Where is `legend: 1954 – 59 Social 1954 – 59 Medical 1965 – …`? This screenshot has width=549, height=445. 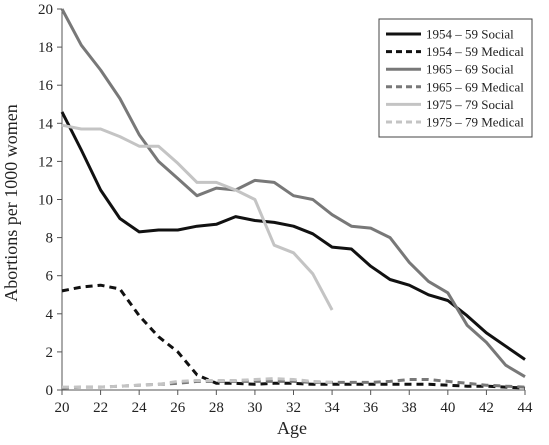 legend: 1954 – 59 Social 1954 – 59 Medical 1965 – … is located at coordinates (455, 78).